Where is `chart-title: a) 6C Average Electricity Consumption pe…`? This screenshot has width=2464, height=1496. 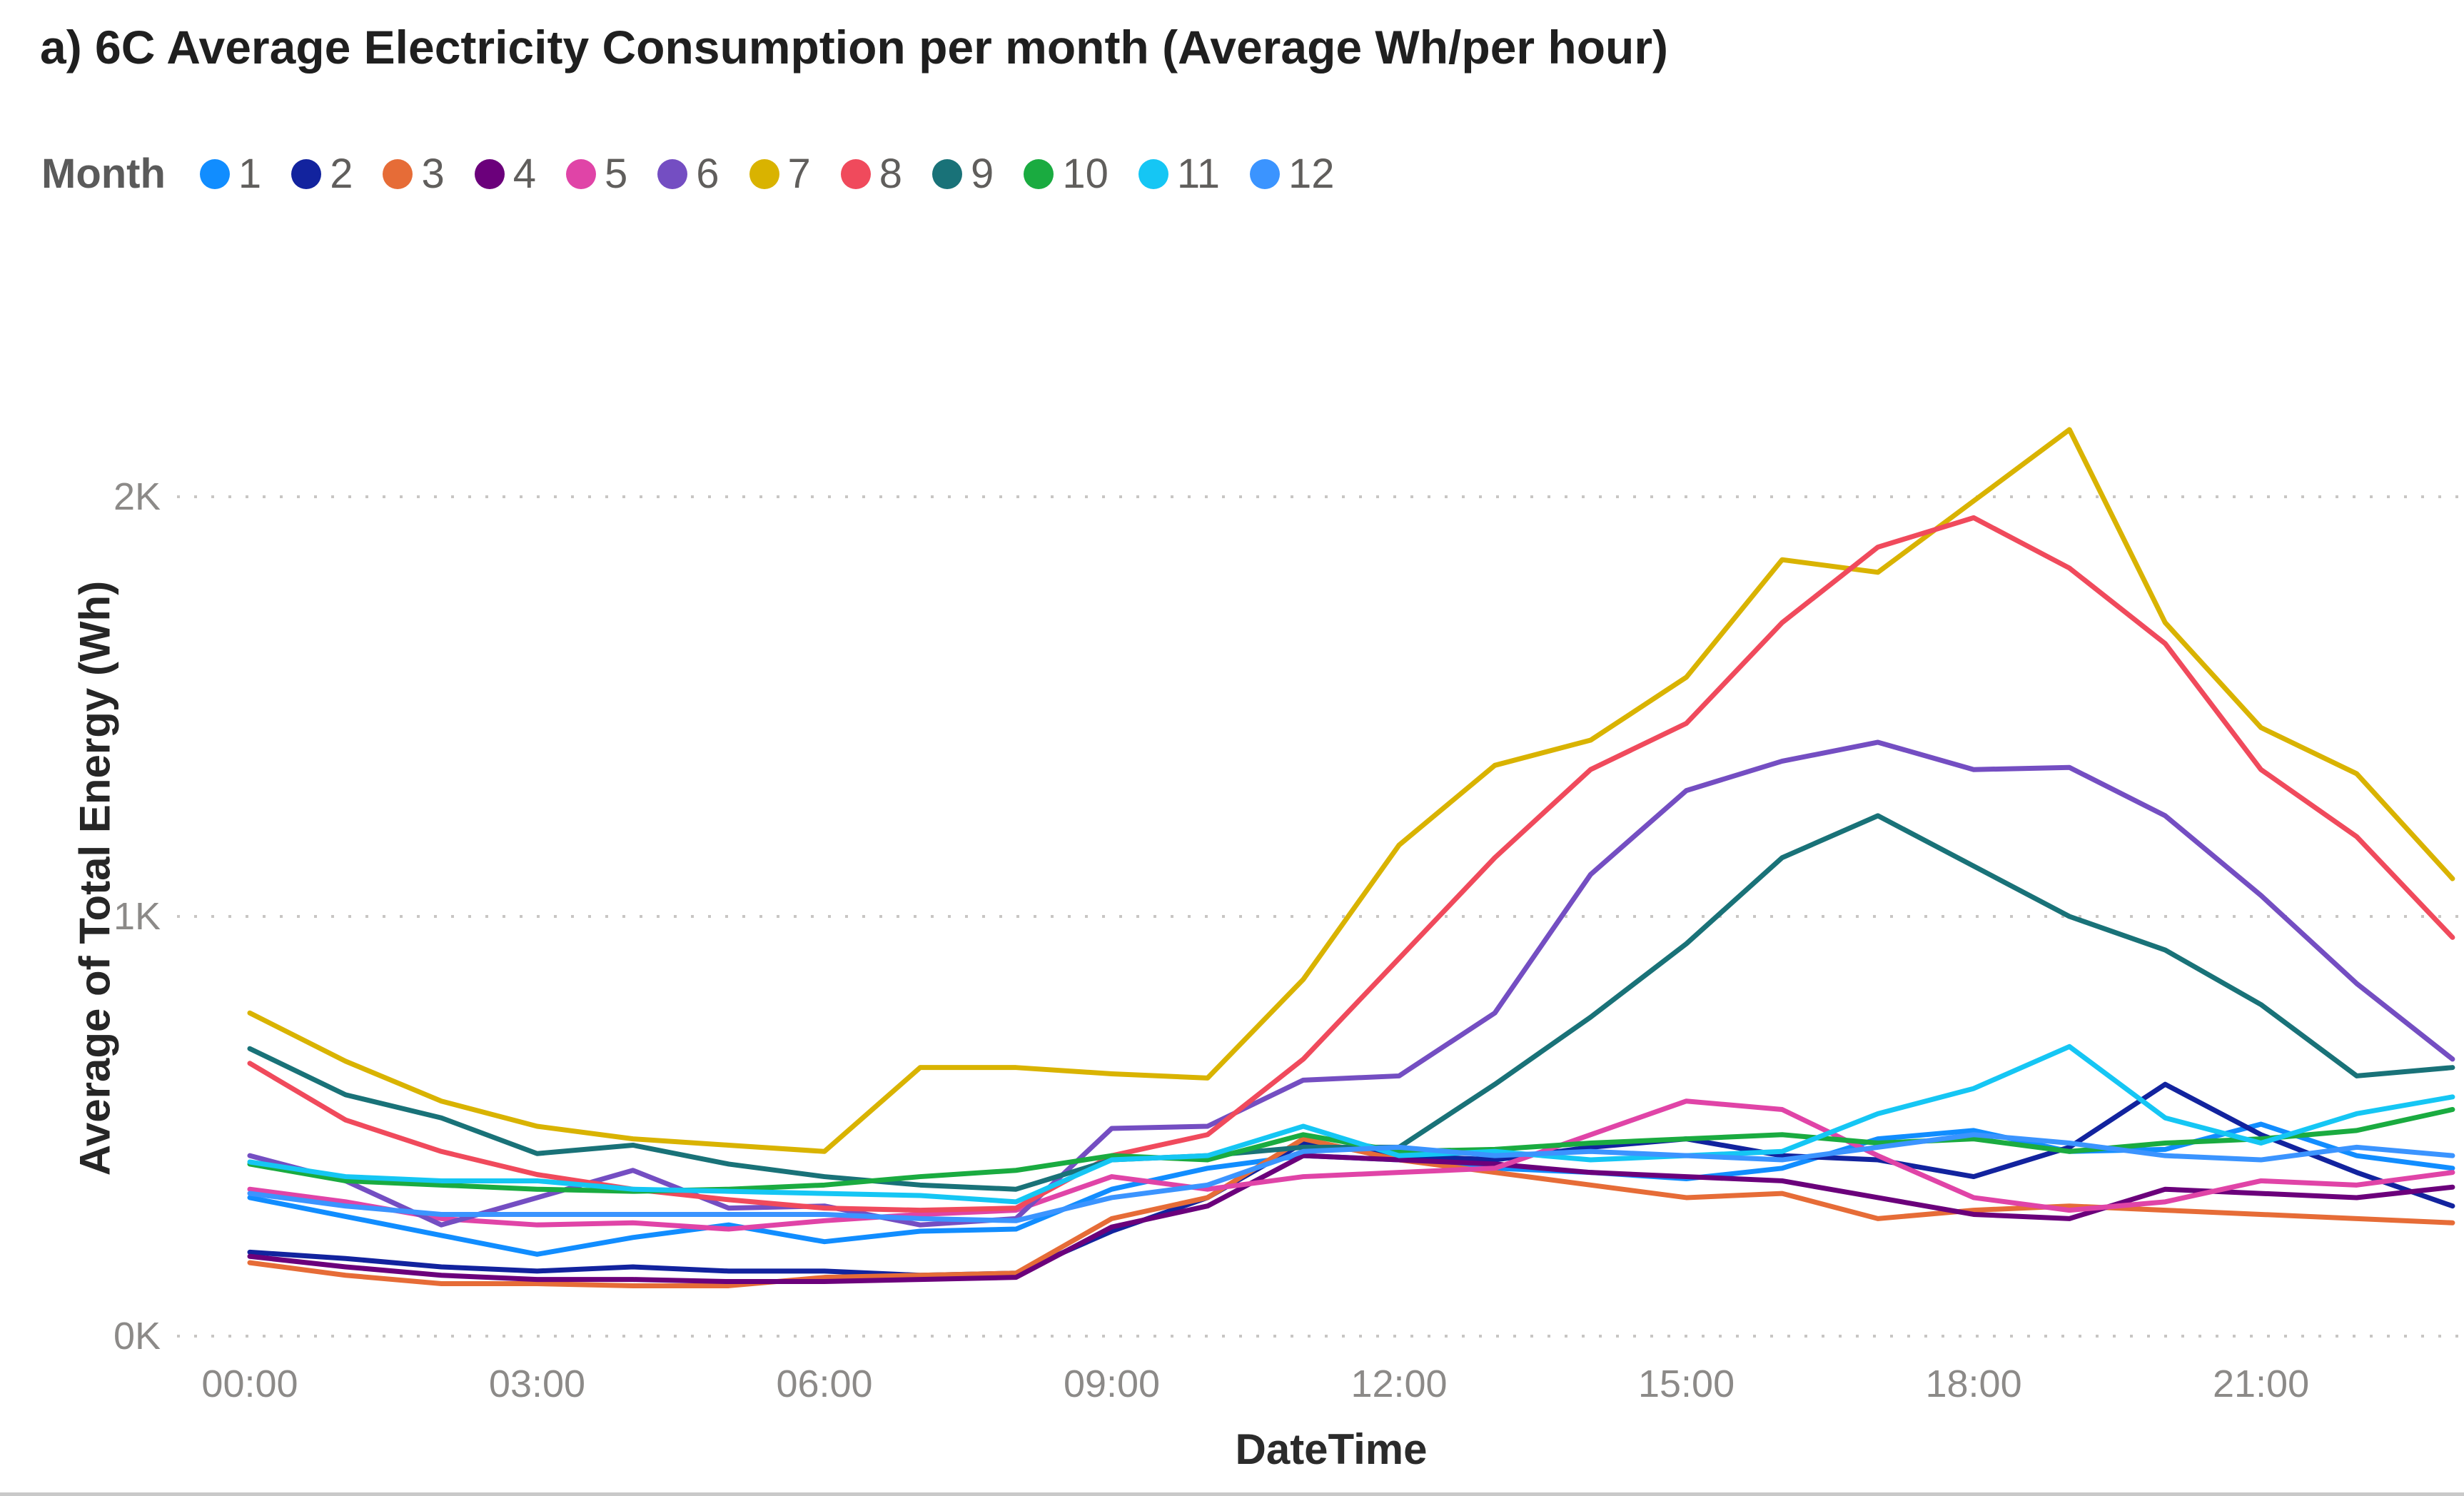 chart-title: a) 6C Average Electricity Consumption pe… is located at coordinates (854, 47).